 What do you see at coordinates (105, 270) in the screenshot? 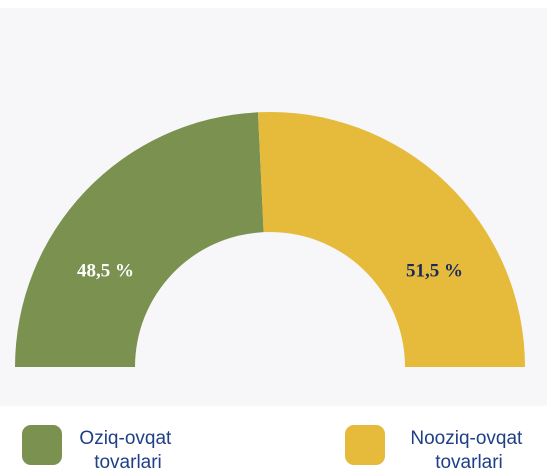
I see `value-label: 48,5 %` at bounding box center [105, 270].